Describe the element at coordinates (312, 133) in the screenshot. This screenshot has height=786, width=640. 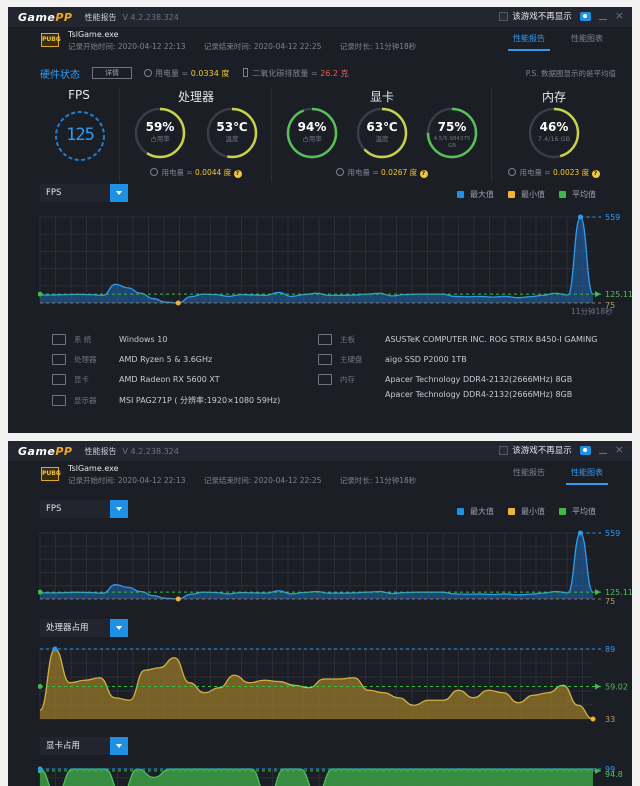
I see `gpu-usage-gauge: 94% 占用率` at that location.